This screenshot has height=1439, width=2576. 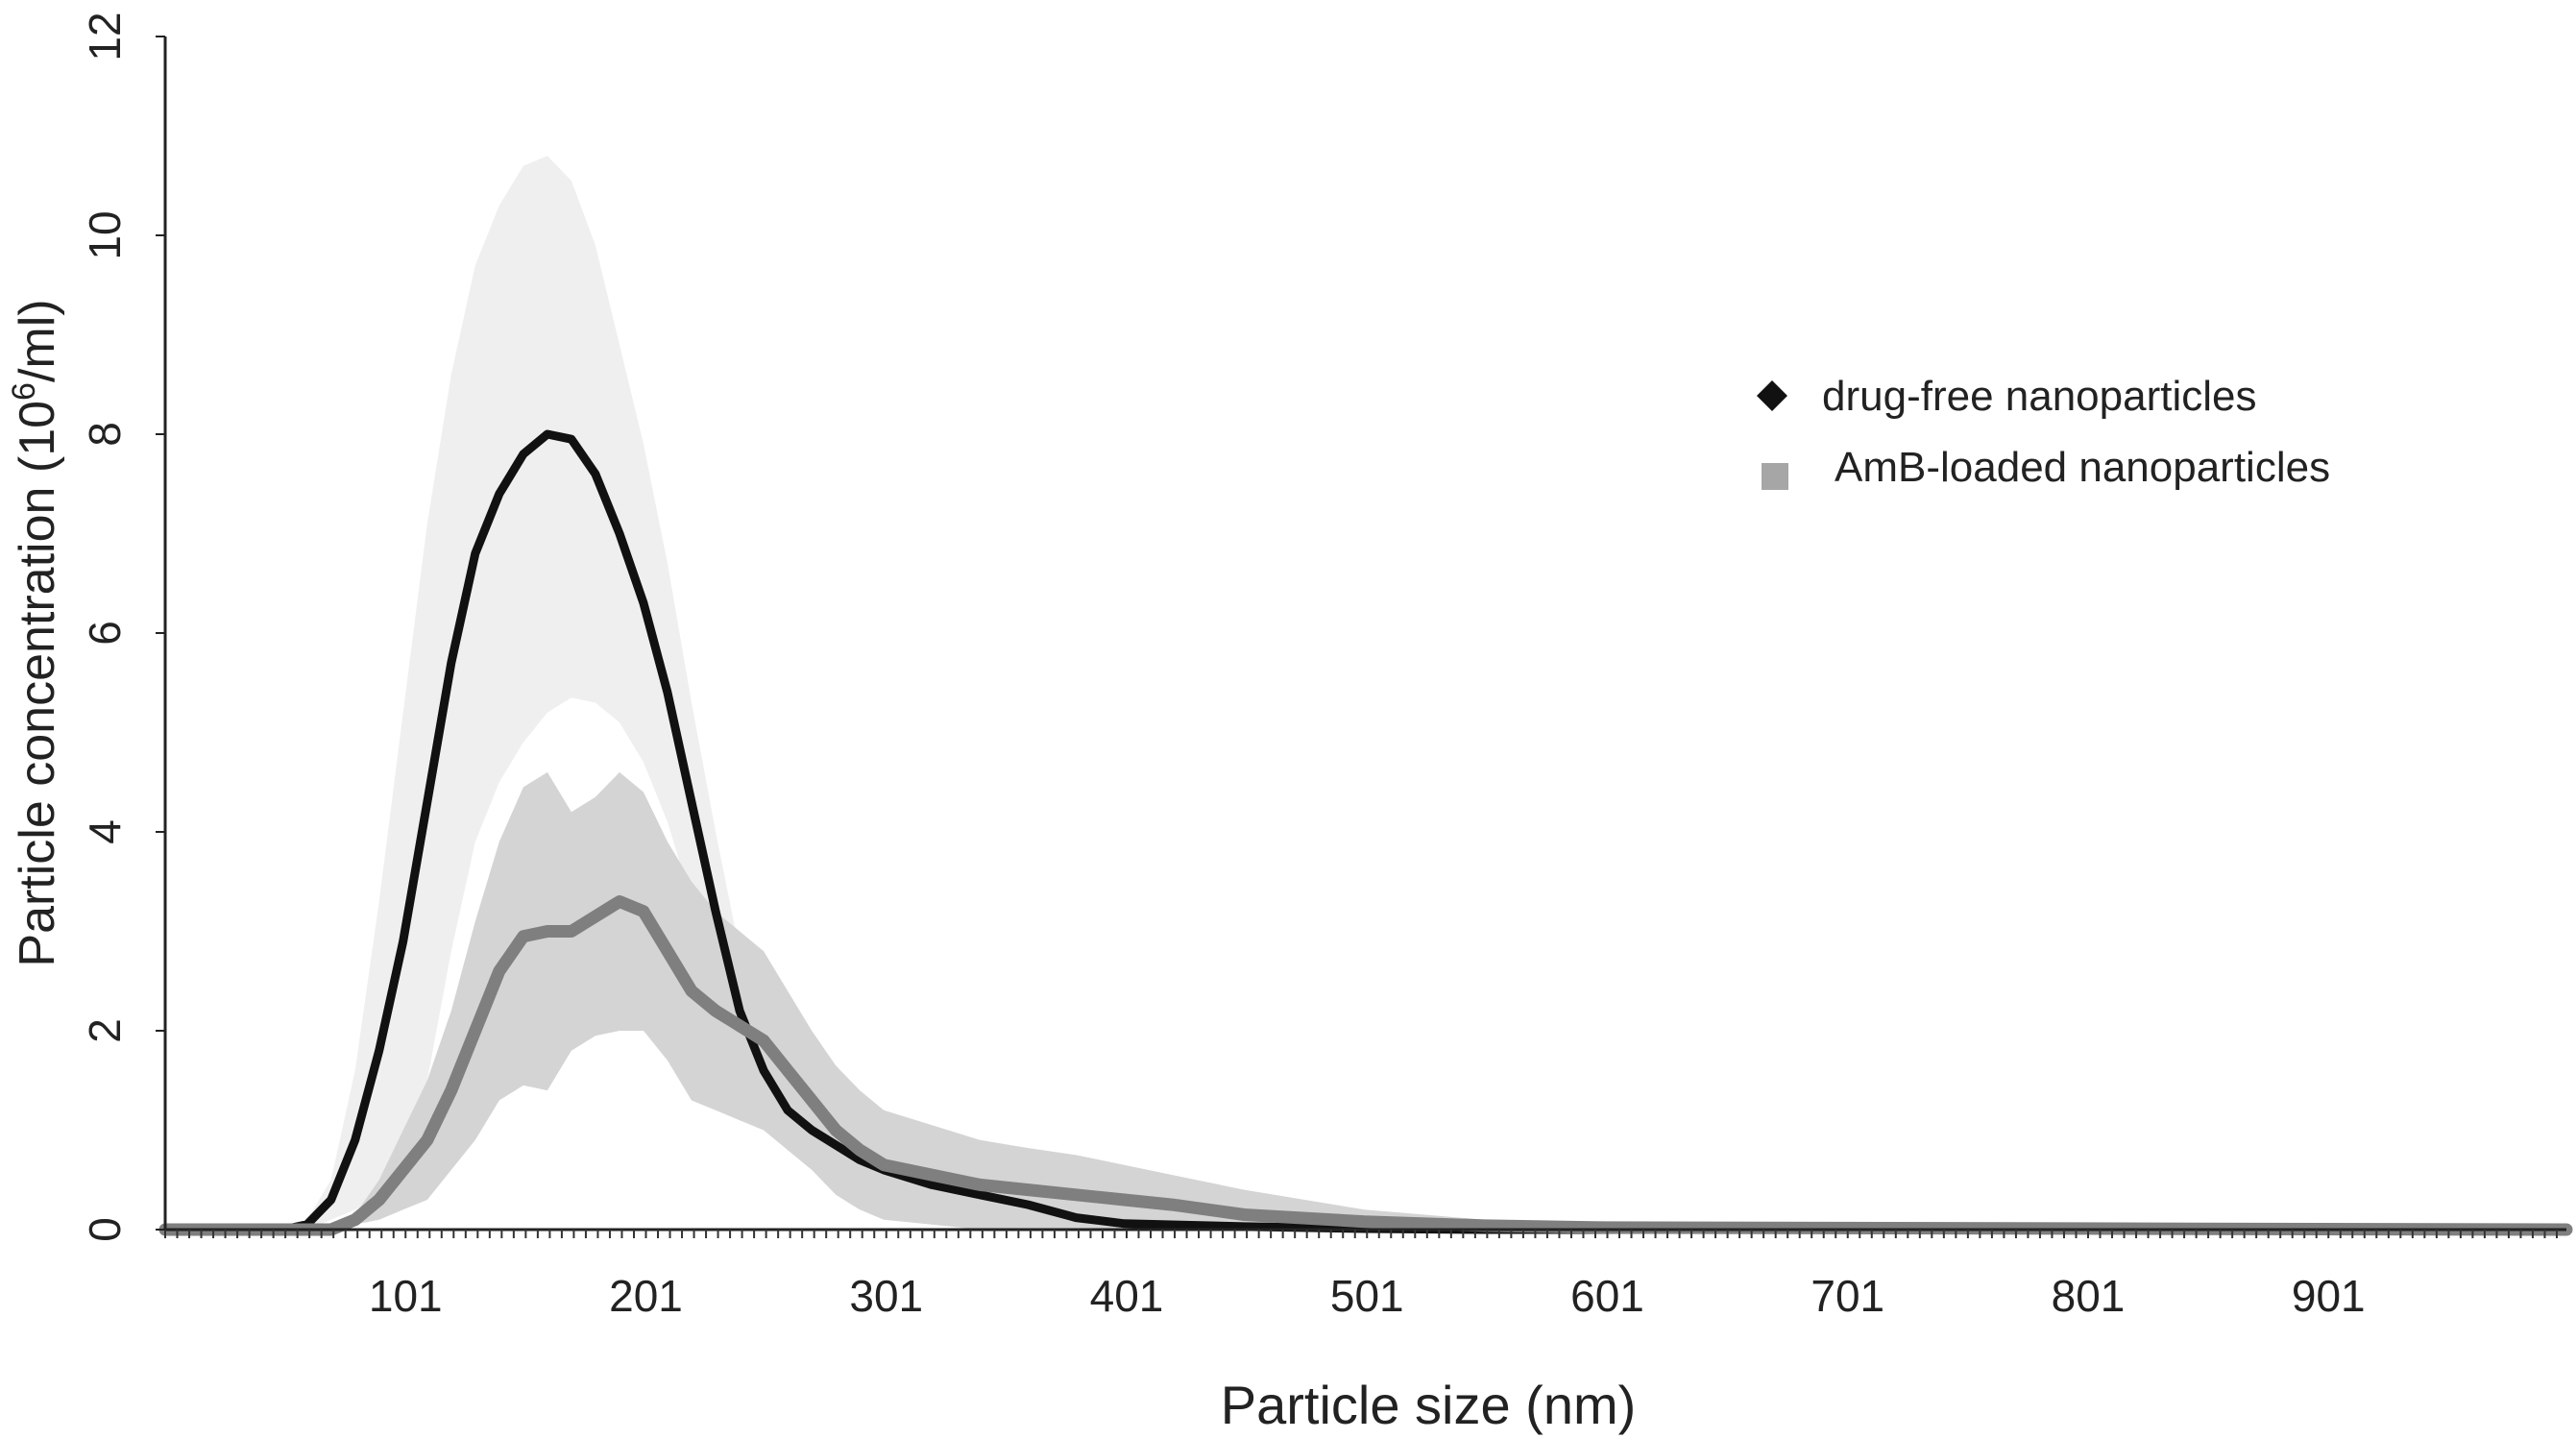 What do you see at coordinates (105, 633) in the screenshot?
I see `y-tick-label: 6` at bounding box center [105, 633].